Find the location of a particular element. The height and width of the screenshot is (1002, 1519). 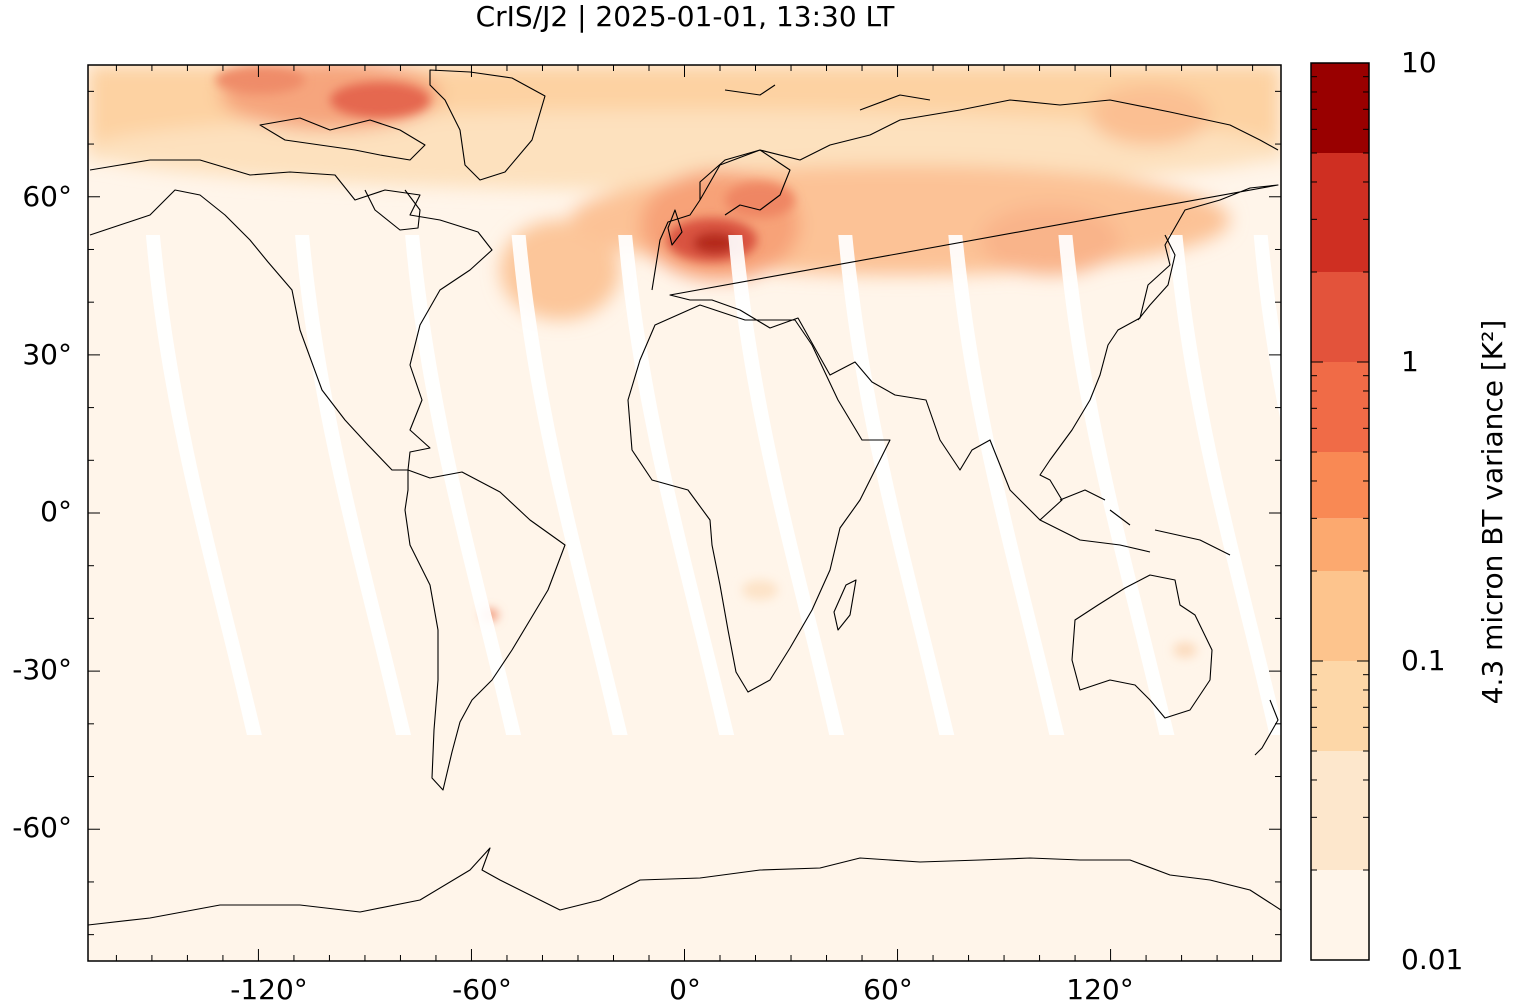

coastline-japan is located at coordinates (1156, 277).